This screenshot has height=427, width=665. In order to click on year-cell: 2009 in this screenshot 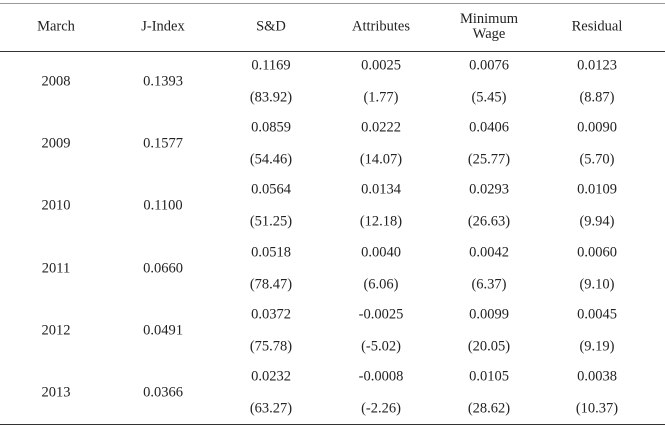, I will do `click(56, 143)`.